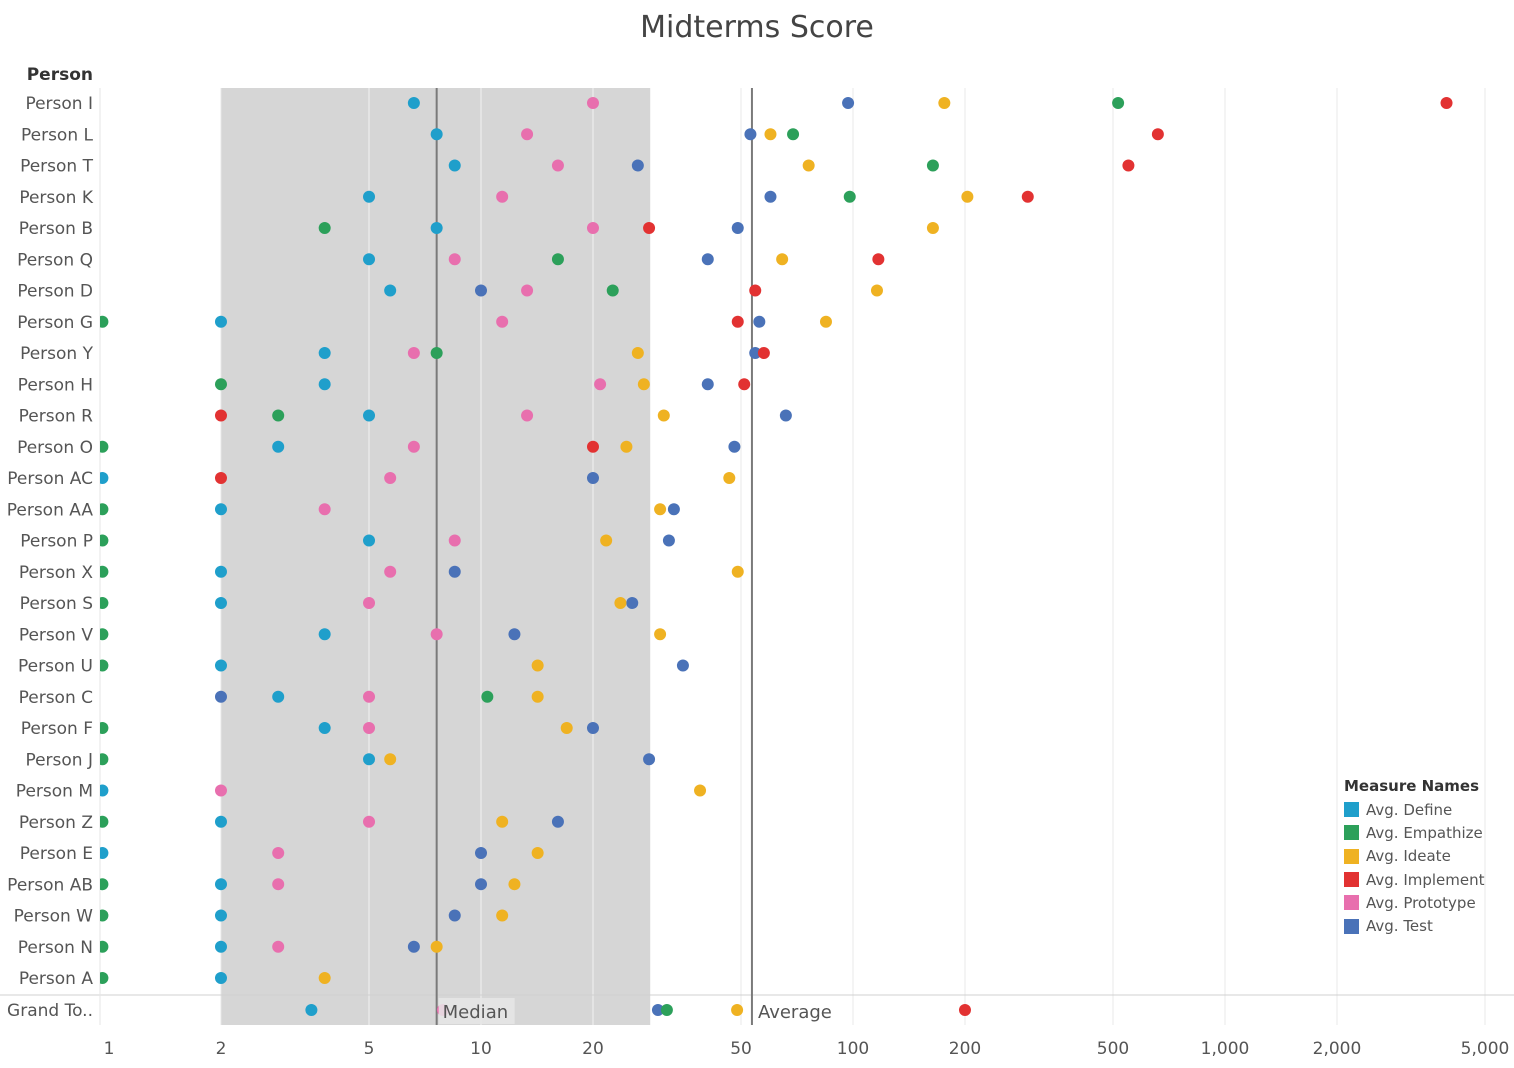  Describe the element at coordinates (56, 198) in the screenshot. I see `row-label: Person K` at that location.